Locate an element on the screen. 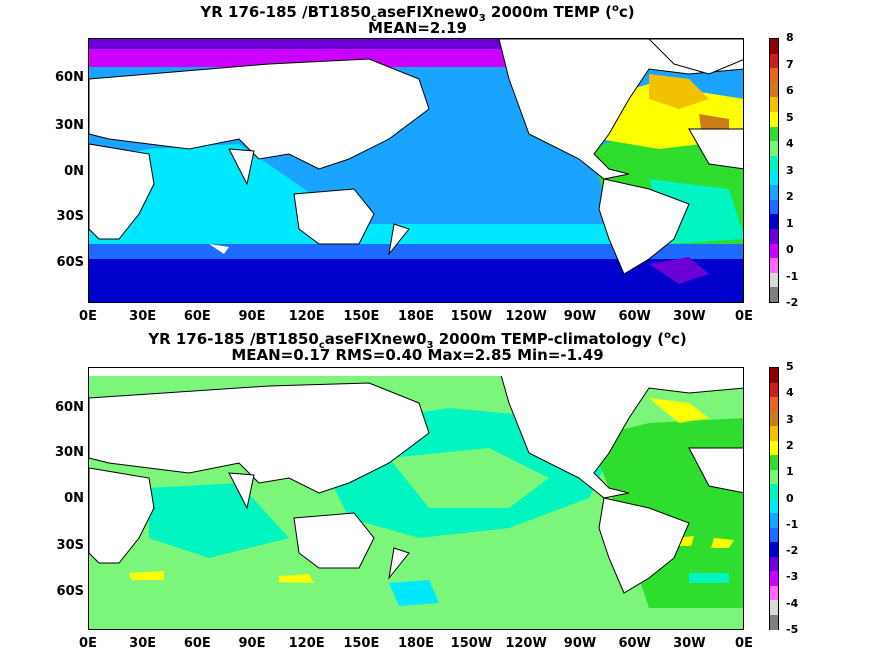 The width and height of the screenshot is (875, 656). lat-label-30s-2: 30S is located at coordinates (70, 545).